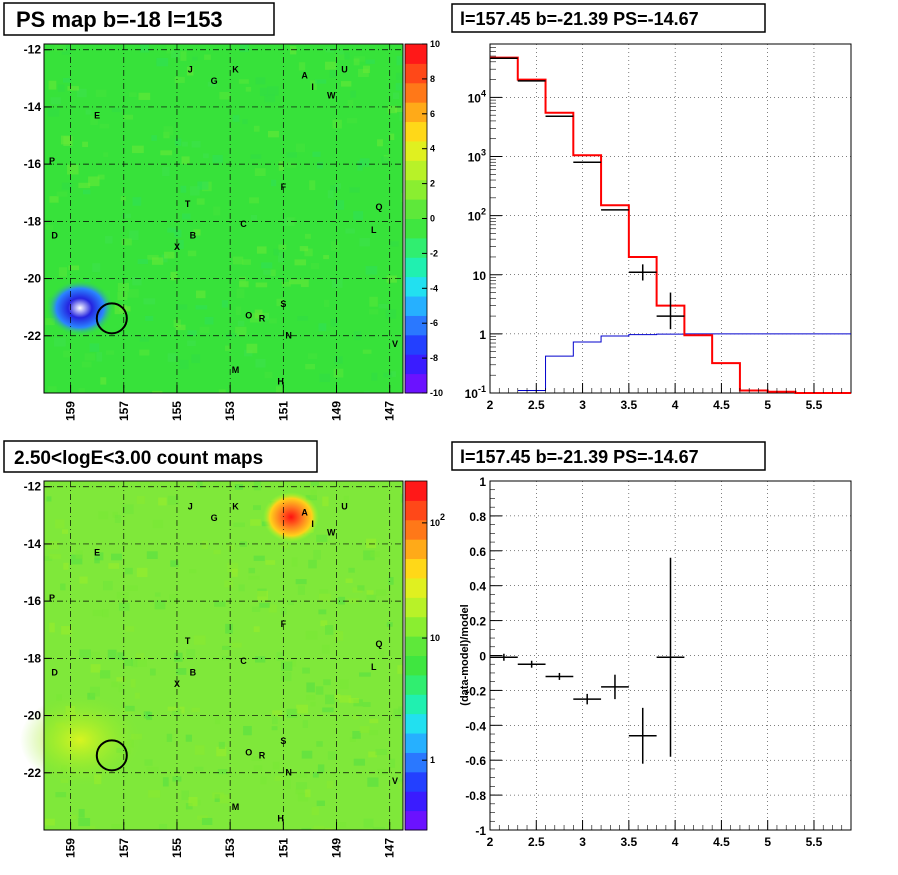 This screenshot has height=875, width=898. I want to click on bl-source-label: K, so click(235, 507).